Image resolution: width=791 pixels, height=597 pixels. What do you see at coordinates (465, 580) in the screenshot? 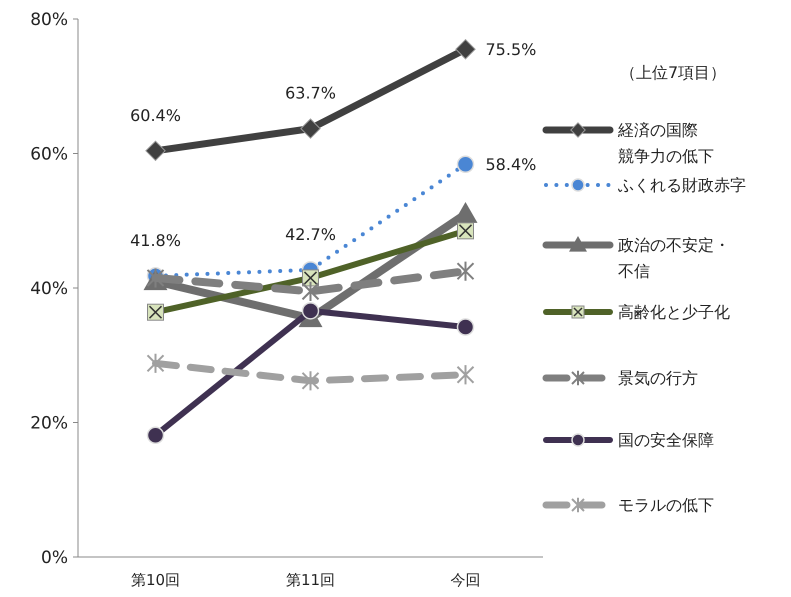
I see `x-tick-label: 今回` at bounding box center [465, 580].